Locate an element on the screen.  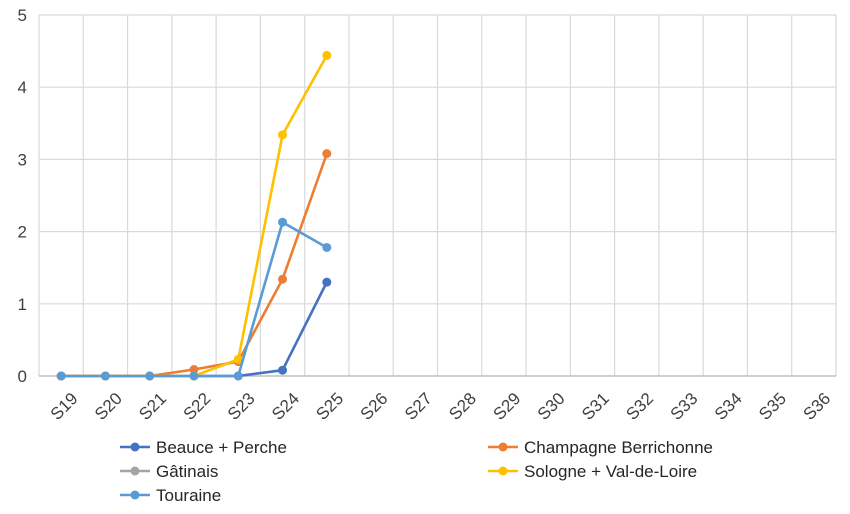
x-tick-label-s31: S31 is located at coordinates (595, 406).